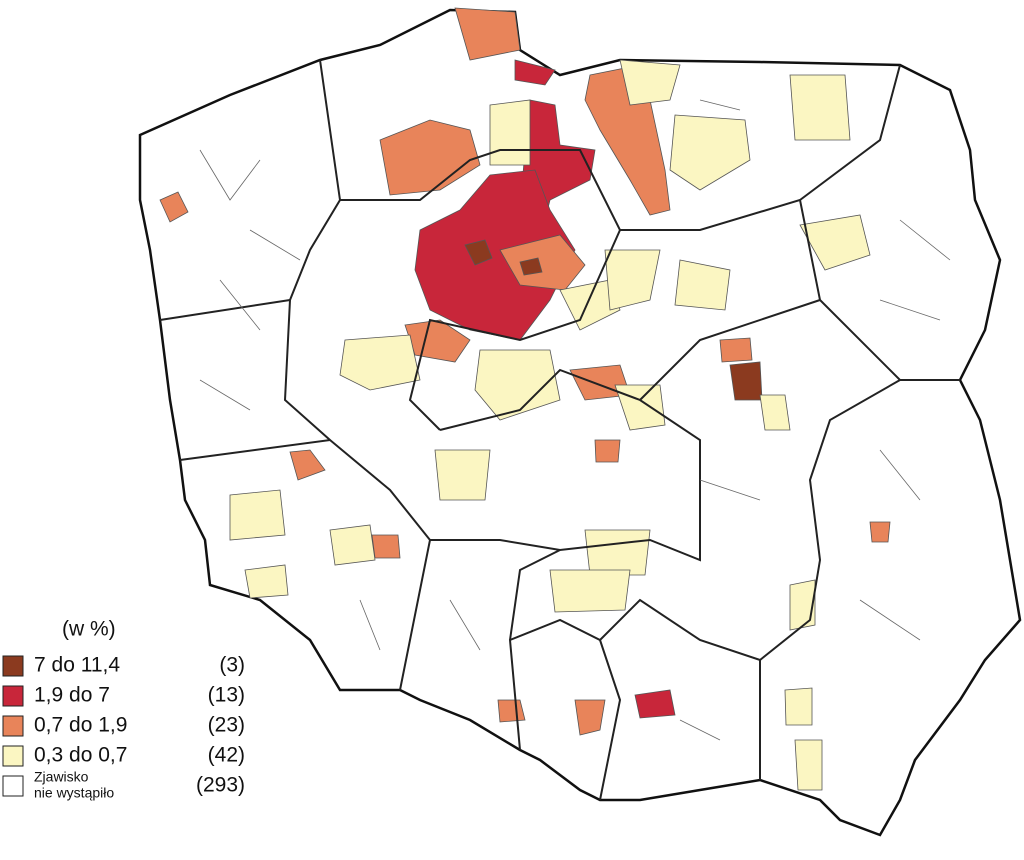 Image resolution: width=1024 pixels, height=860 pixels. I want to click on legend-count: (13), so click(226, 695).